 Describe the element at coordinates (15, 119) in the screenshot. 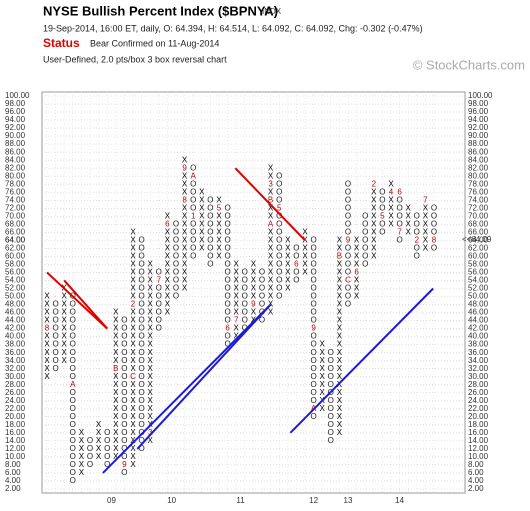

I see `y-tick-label: 94.00` at that location.